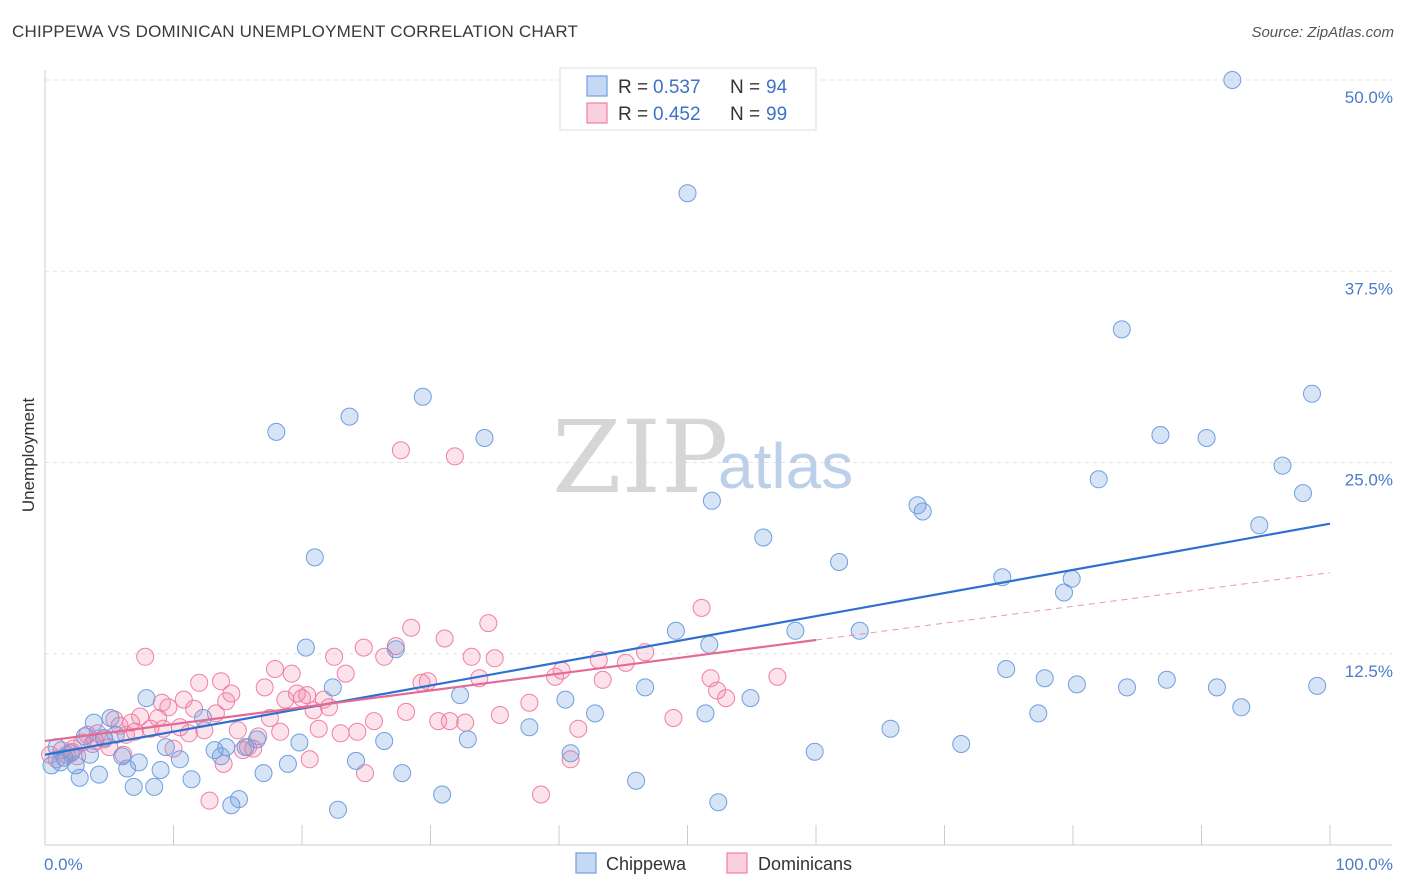 Image resolution: width=1406 pixels, height=892 pixels. I want to click on dominicans-trend-line, so click(430, 690).